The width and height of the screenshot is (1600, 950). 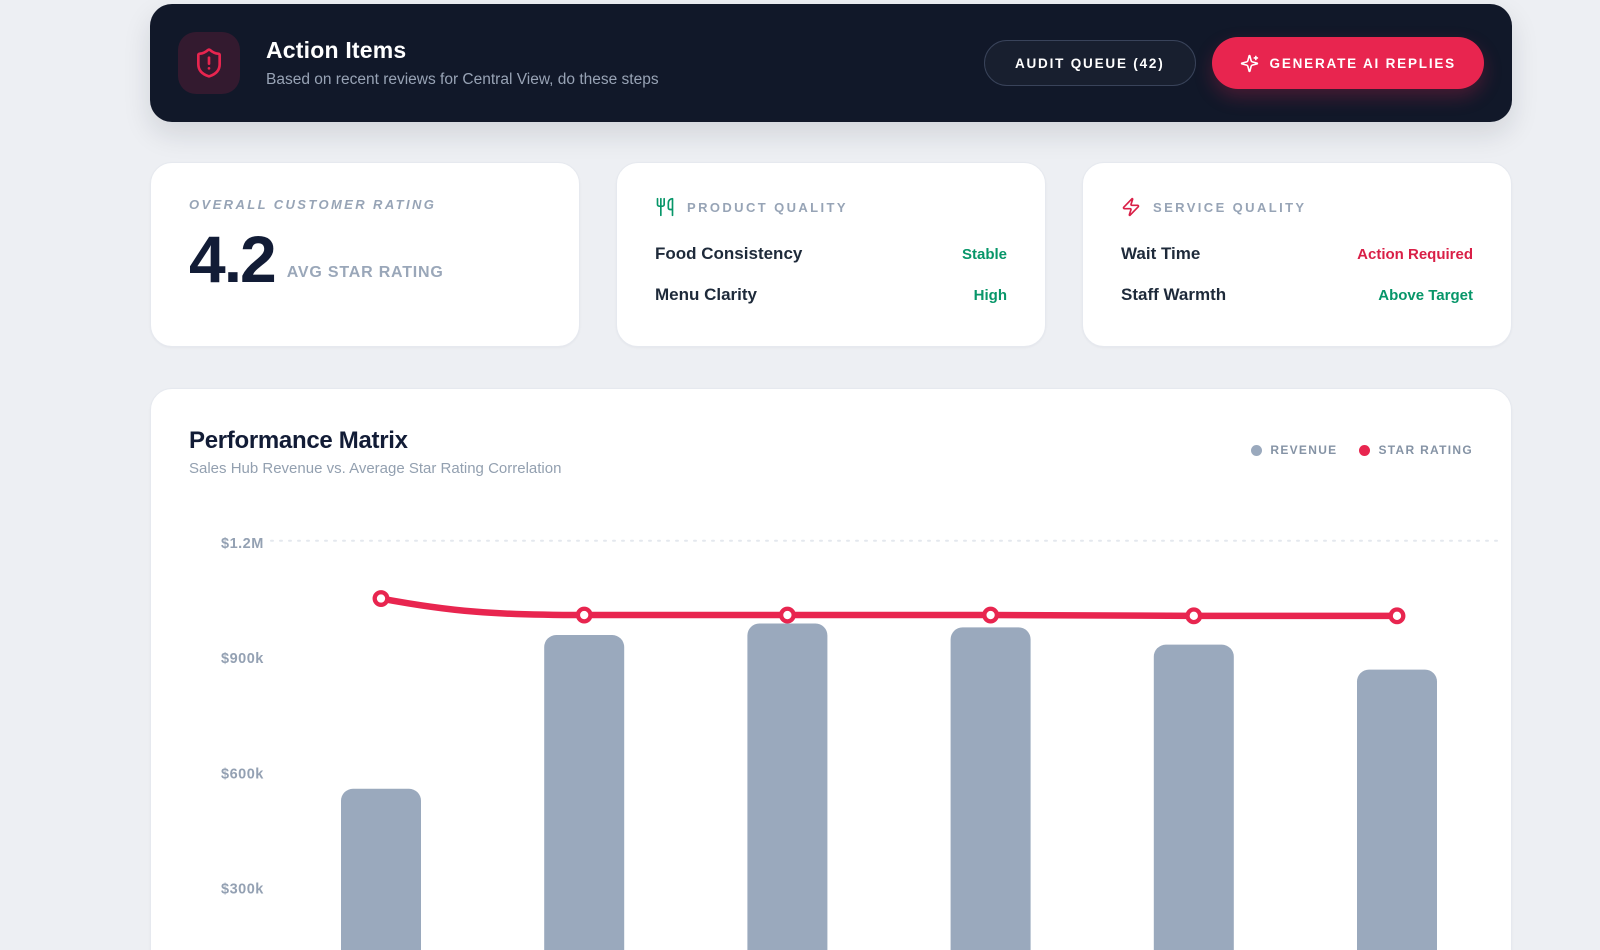 What do you see at coordinates (1161, 253) in the screenshot?
I see `metric-label: Wait Time` at bounding box center [1161, 253].